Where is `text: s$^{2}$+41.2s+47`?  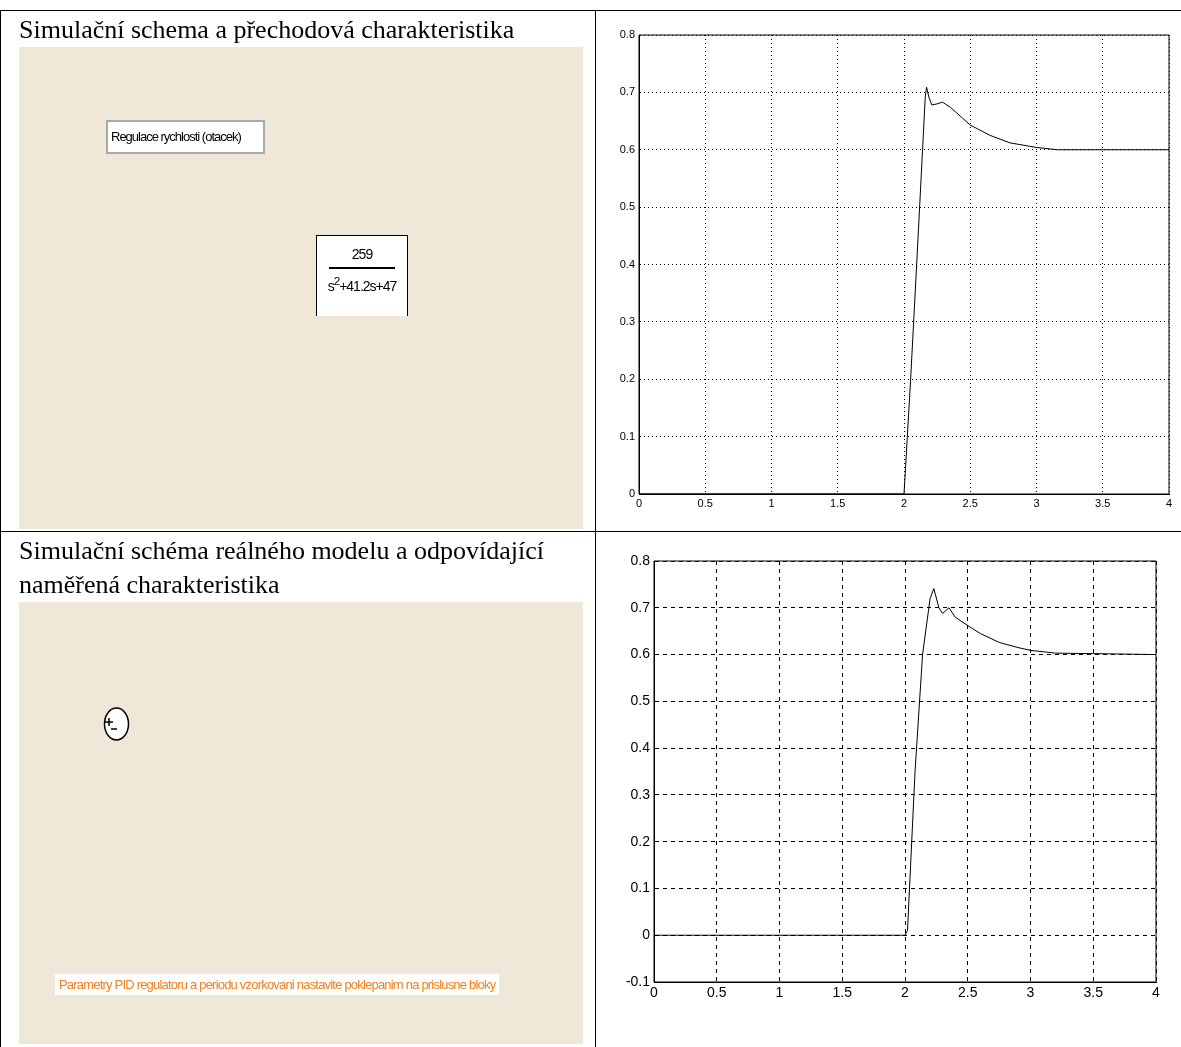 text: s$^{2}$+41.2s+47 is located at coordinates (362, 284).